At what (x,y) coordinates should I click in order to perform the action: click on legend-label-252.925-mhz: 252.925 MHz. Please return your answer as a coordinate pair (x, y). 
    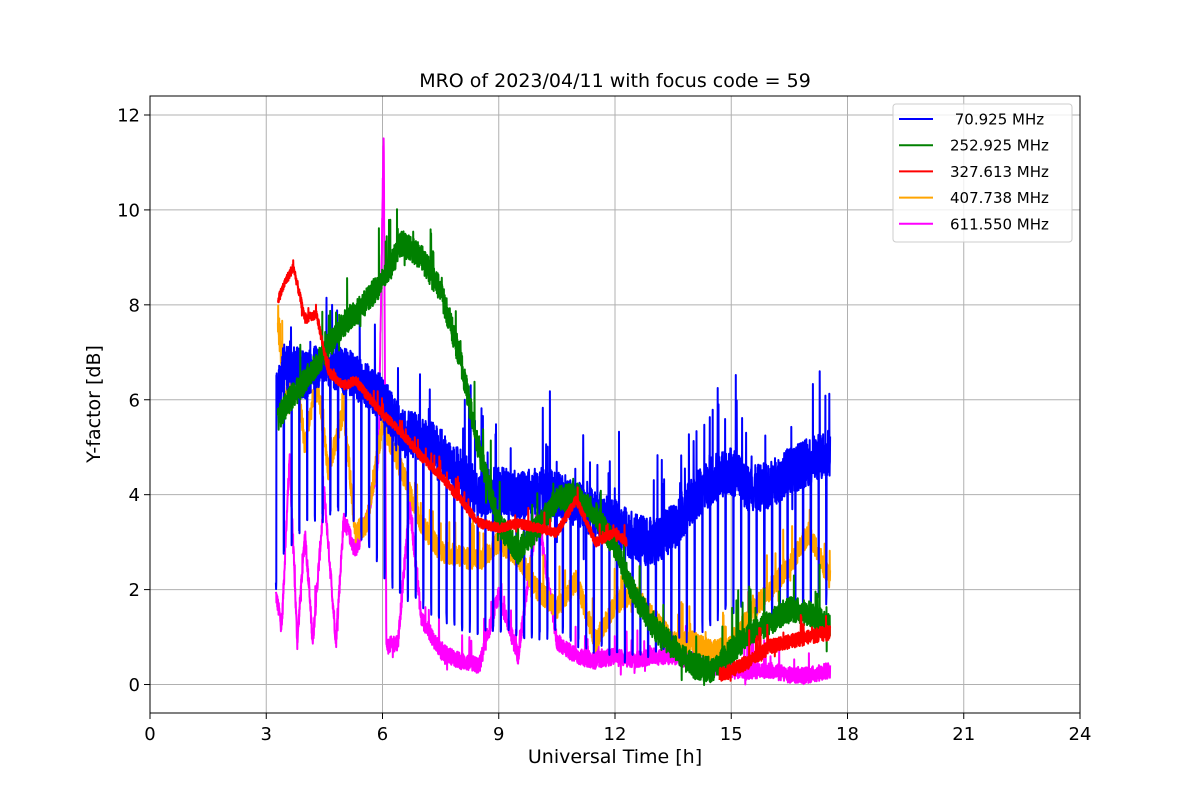
    Looking at the image, I should click on (999, 146).